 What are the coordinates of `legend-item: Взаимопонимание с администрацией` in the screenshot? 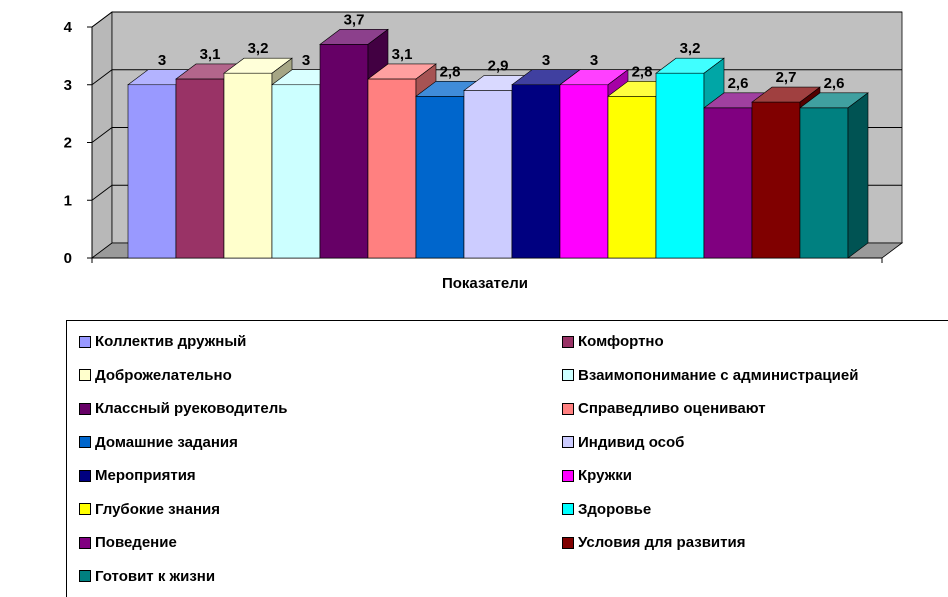 It's located at (710, 375).